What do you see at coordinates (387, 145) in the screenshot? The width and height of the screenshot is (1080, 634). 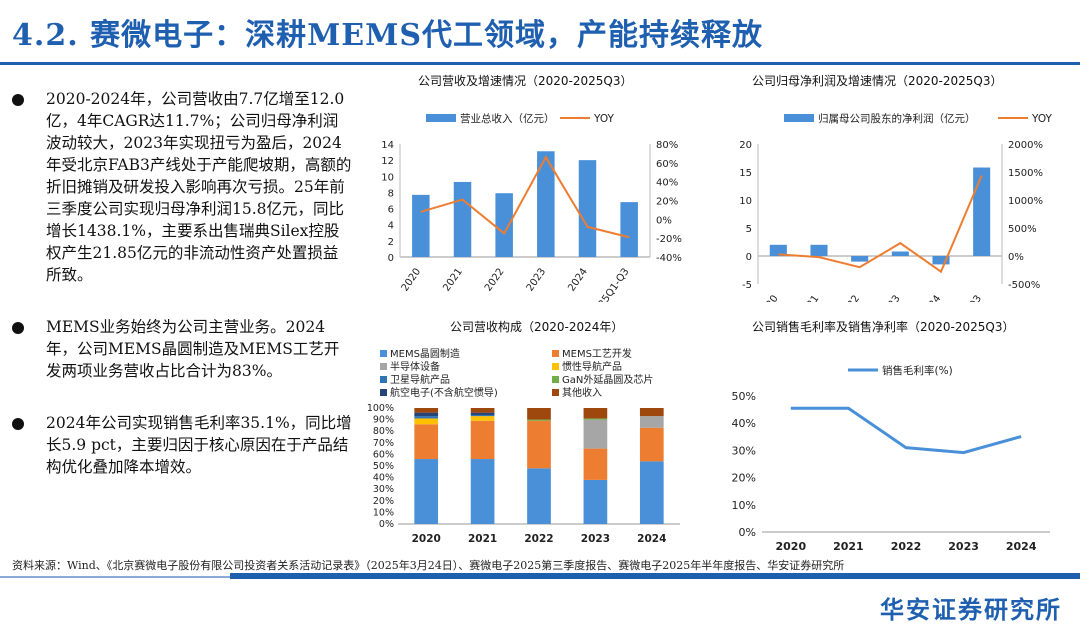 I see `y-tick-label: 14` at bounding box center [387, 145].